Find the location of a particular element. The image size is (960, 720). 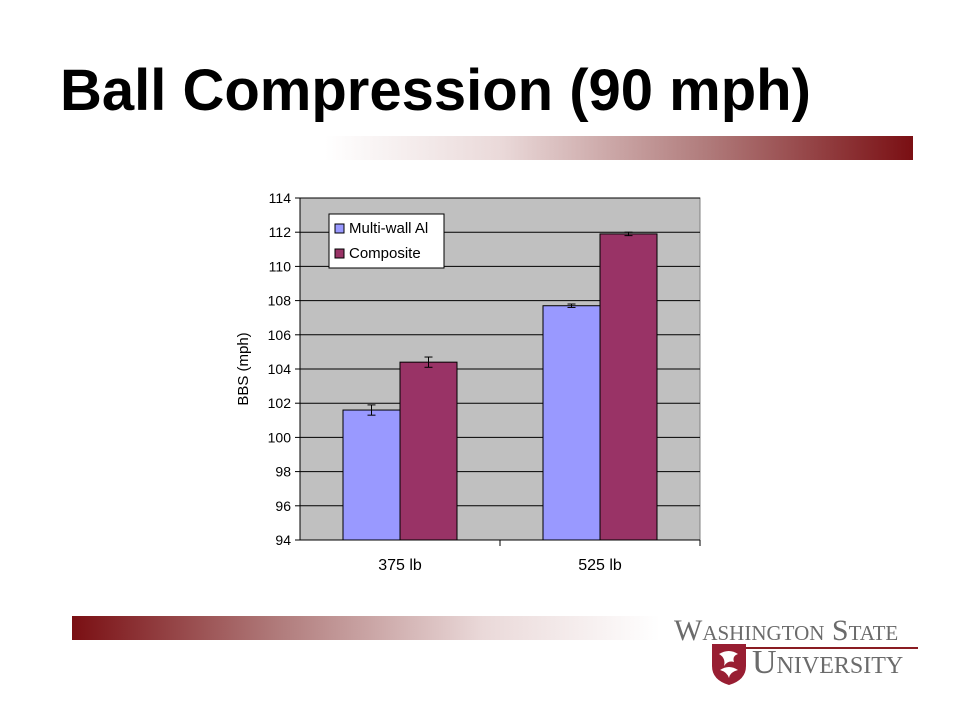

logo-text-line1: Washington State is located at coordinates (786, 630).